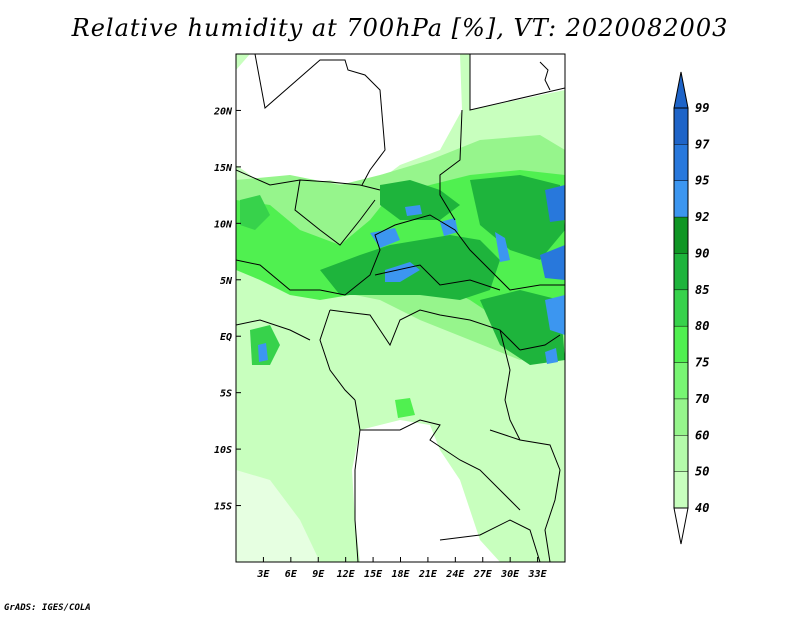 This screenshot has height=618, width=800. I want to click on lon-tick-label: 12E, so click(346, 574).